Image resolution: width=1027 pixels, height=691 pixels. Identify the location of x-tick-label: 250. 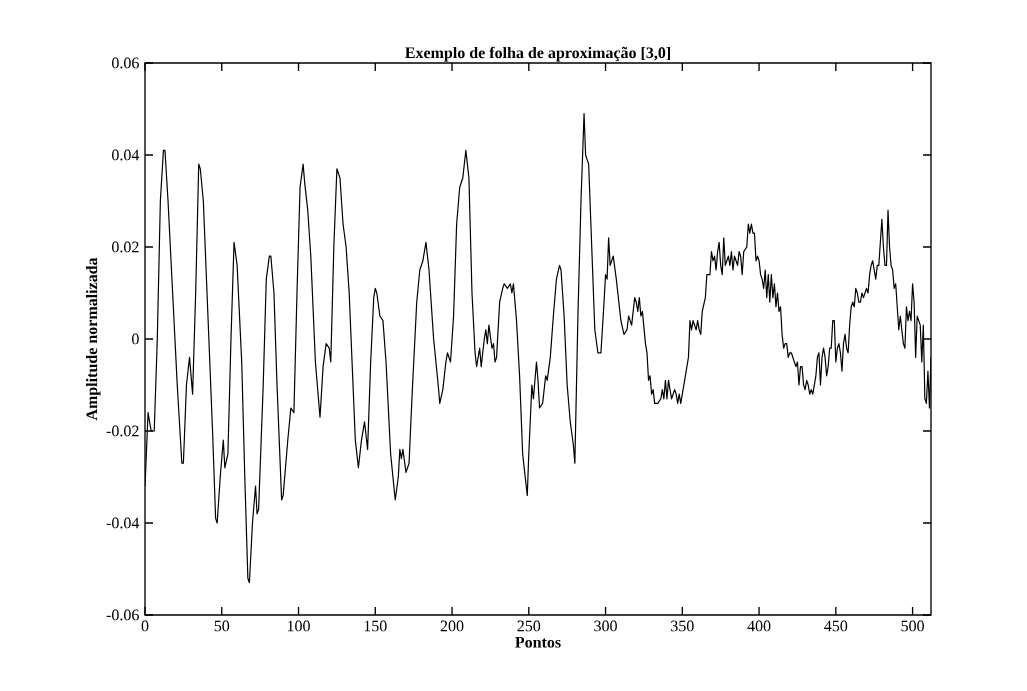
(529, 626).